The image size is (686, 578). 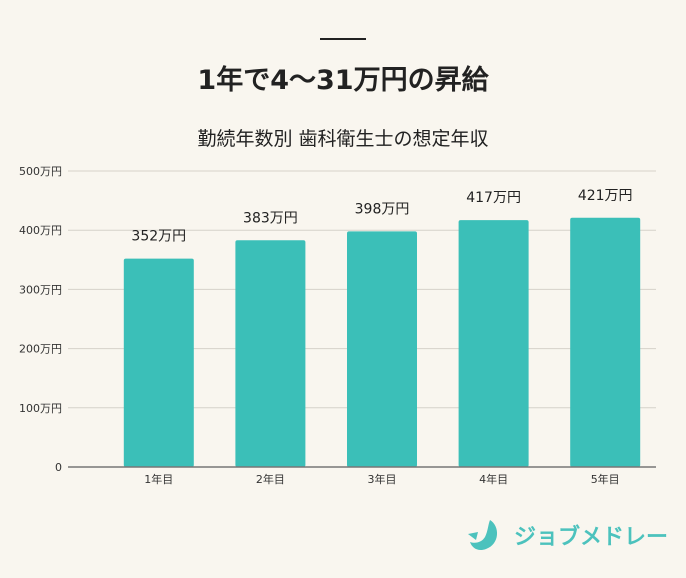 What do you see at coordinates (483, 535) in the screenshot?
I see `logo-mark-icon` at bounding box center [483, 535].